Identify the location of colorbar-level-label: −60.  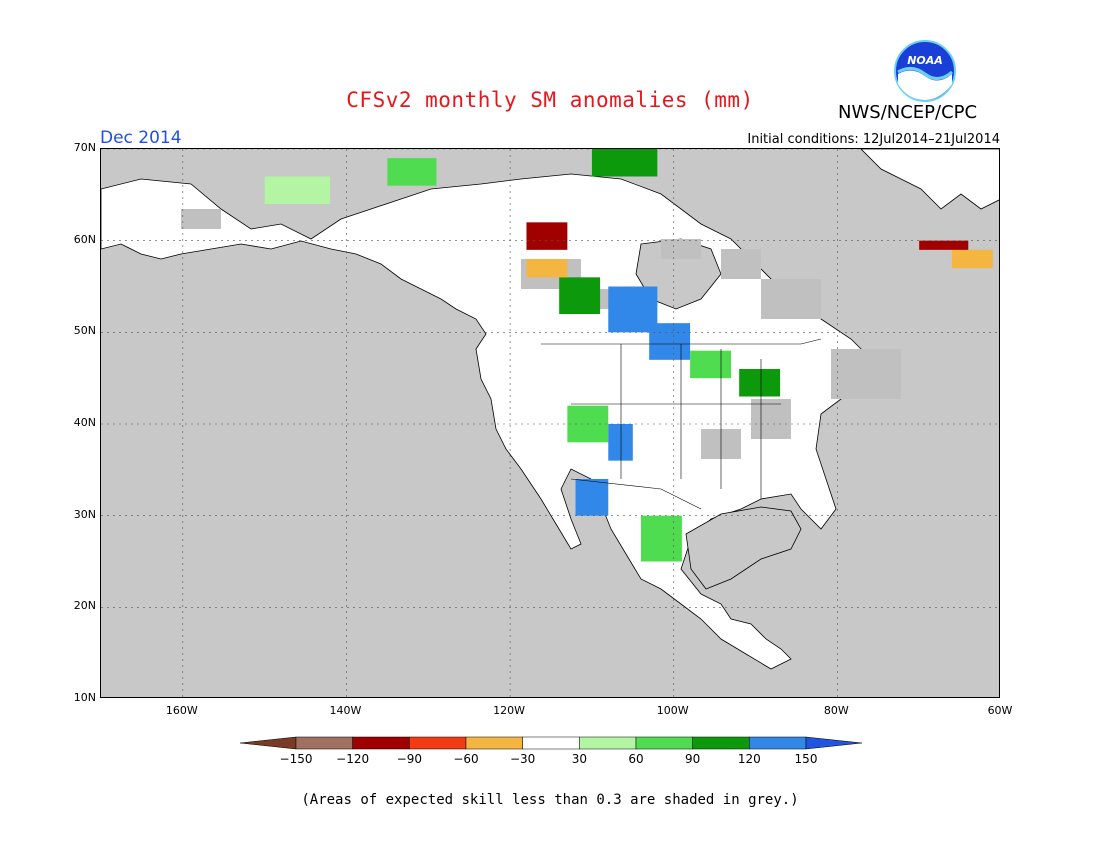
(466, 759).